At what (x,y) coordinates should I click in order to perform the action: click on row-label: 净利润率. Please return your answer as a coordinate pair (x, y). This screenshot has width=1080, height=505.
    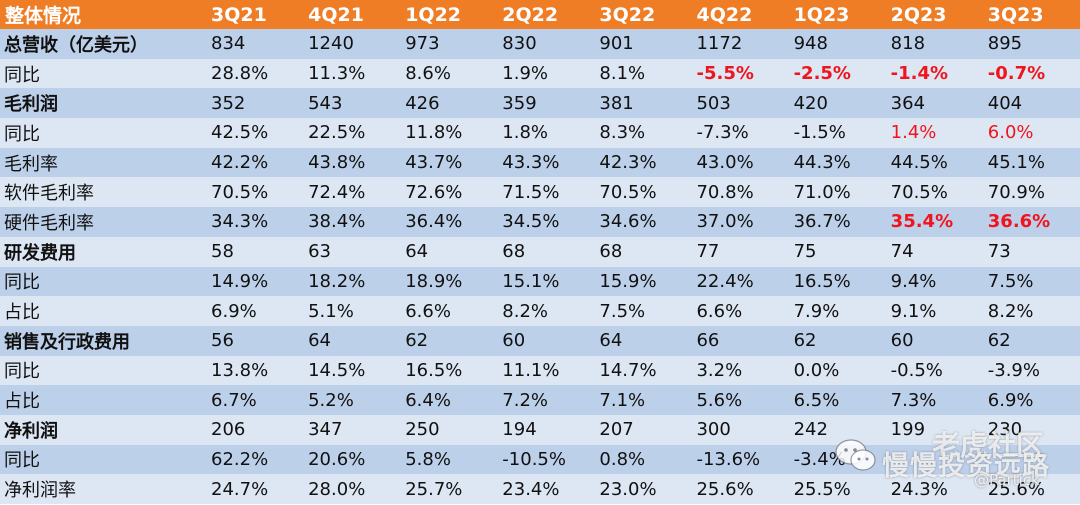
    Looking at the image, I should click on (103, 489).